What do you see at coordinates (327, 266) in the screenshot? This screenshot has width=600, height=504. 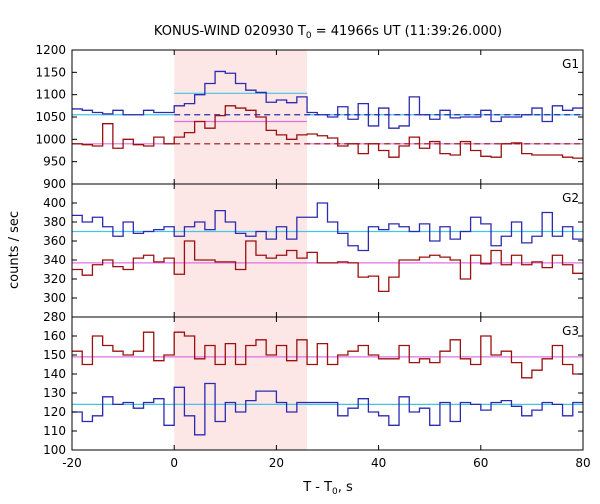 I see `panel-g2-series-red` at bounding box center [327, 266].